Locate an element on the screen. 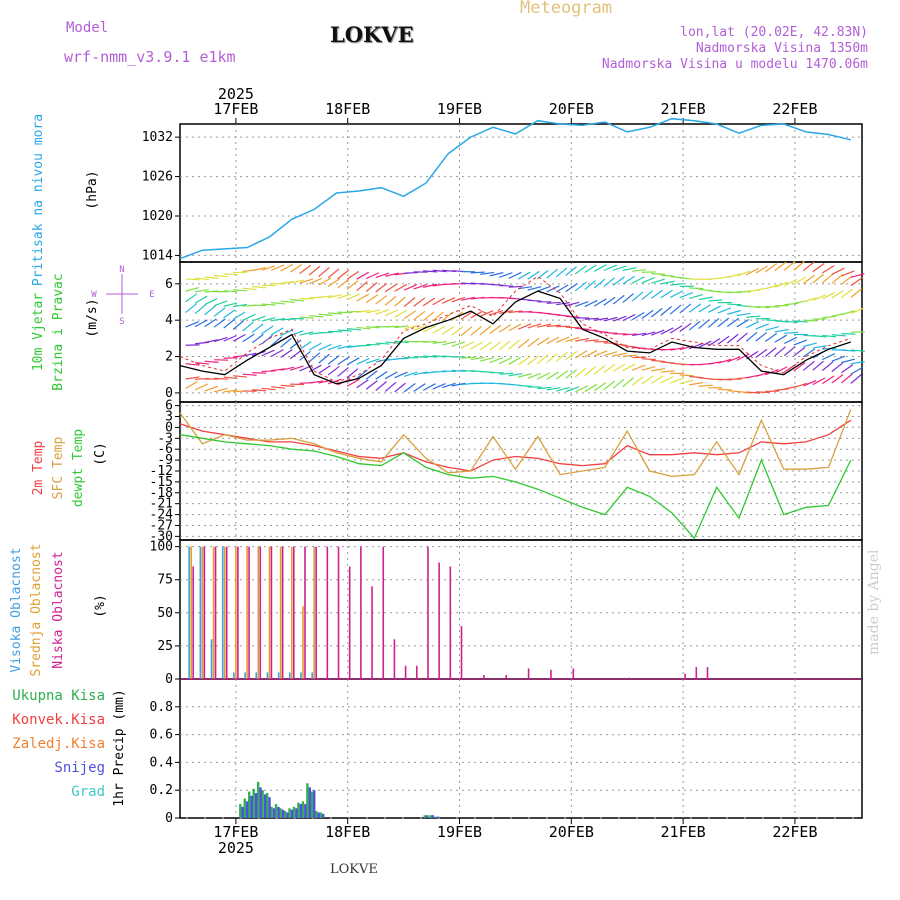 The image size is (900, 900). model-name: wrf-nmm_v3.9.1 e1km is located at coordinates (150, 57).